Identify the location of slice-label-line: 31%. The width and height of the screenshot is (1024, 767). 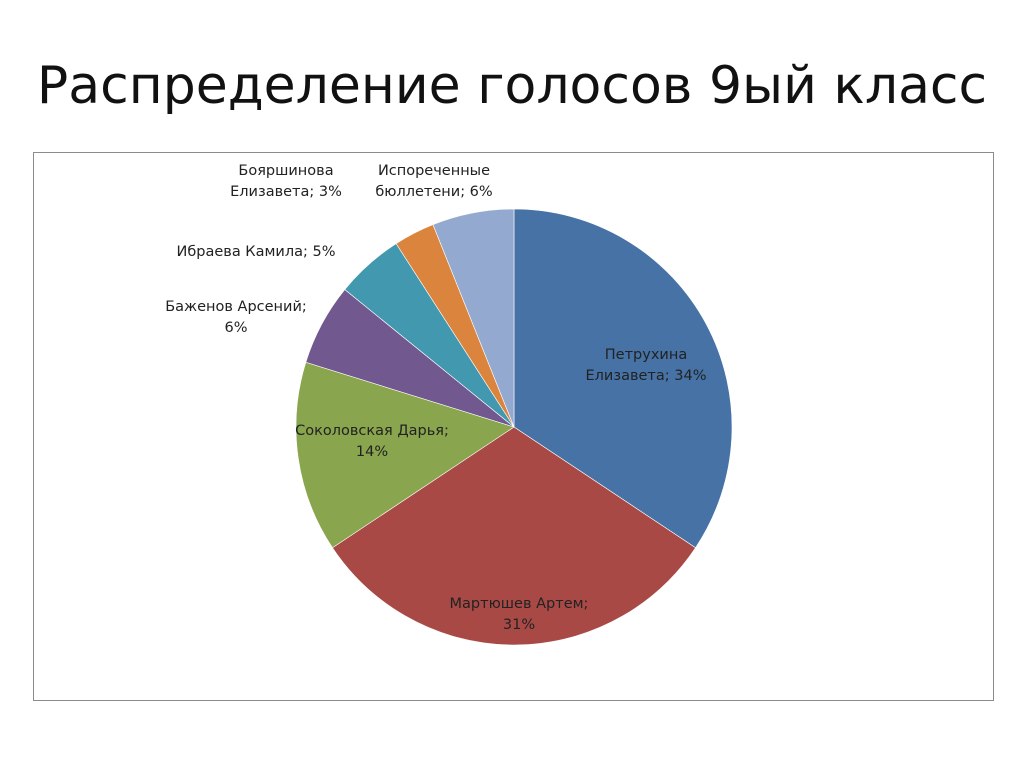
(519, 625).